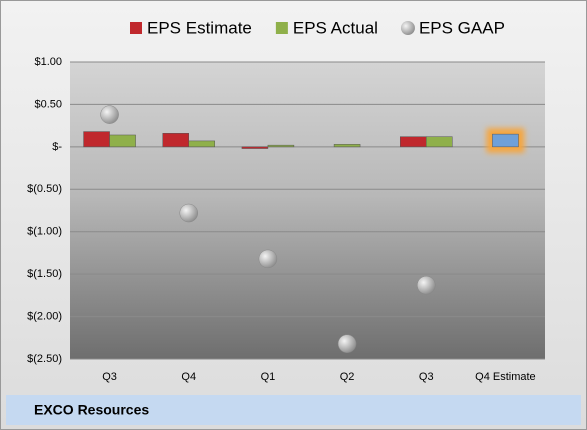 The height and width of the screenshot is (430, 587). What do you see at coordinates (44, 232) in the screenshot?
I see `y-tick-label: $(1.00)` at bounding box center [44, 232].